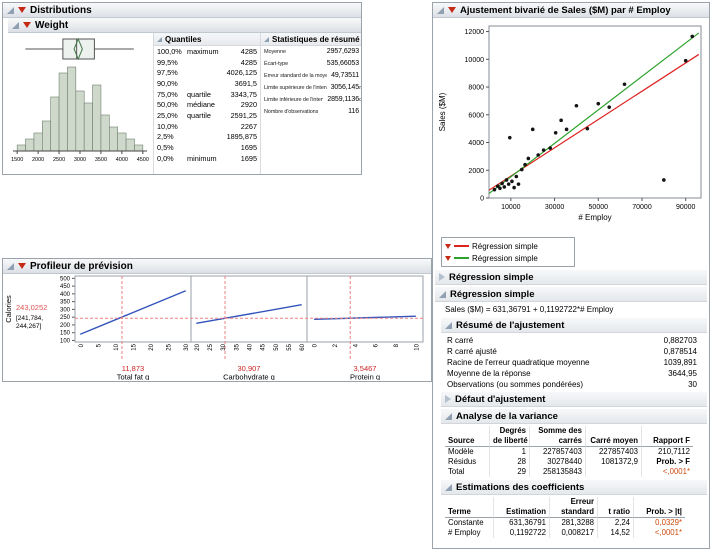  What do you see at coordinates (167, 105) in the screenshot?
I see `quantile-percent: 50,0%` at bounding box center [167, 105].